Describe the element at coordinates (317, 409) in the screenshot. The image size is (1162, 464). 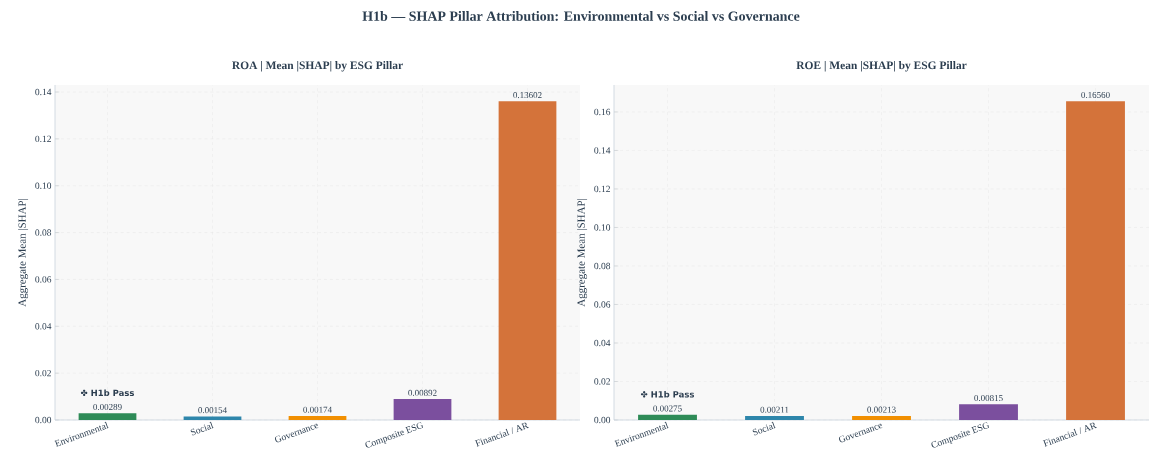
I see `data-label: 0.00174` at that location.